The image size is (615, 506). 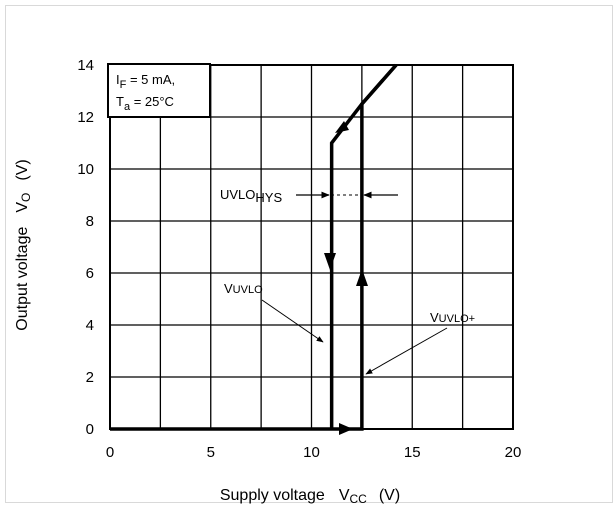 What do you see at coordinates (22, 279) in the screenshot?
I see `y-axis-label-main: Output voltage` at bounding box center [22, 279].